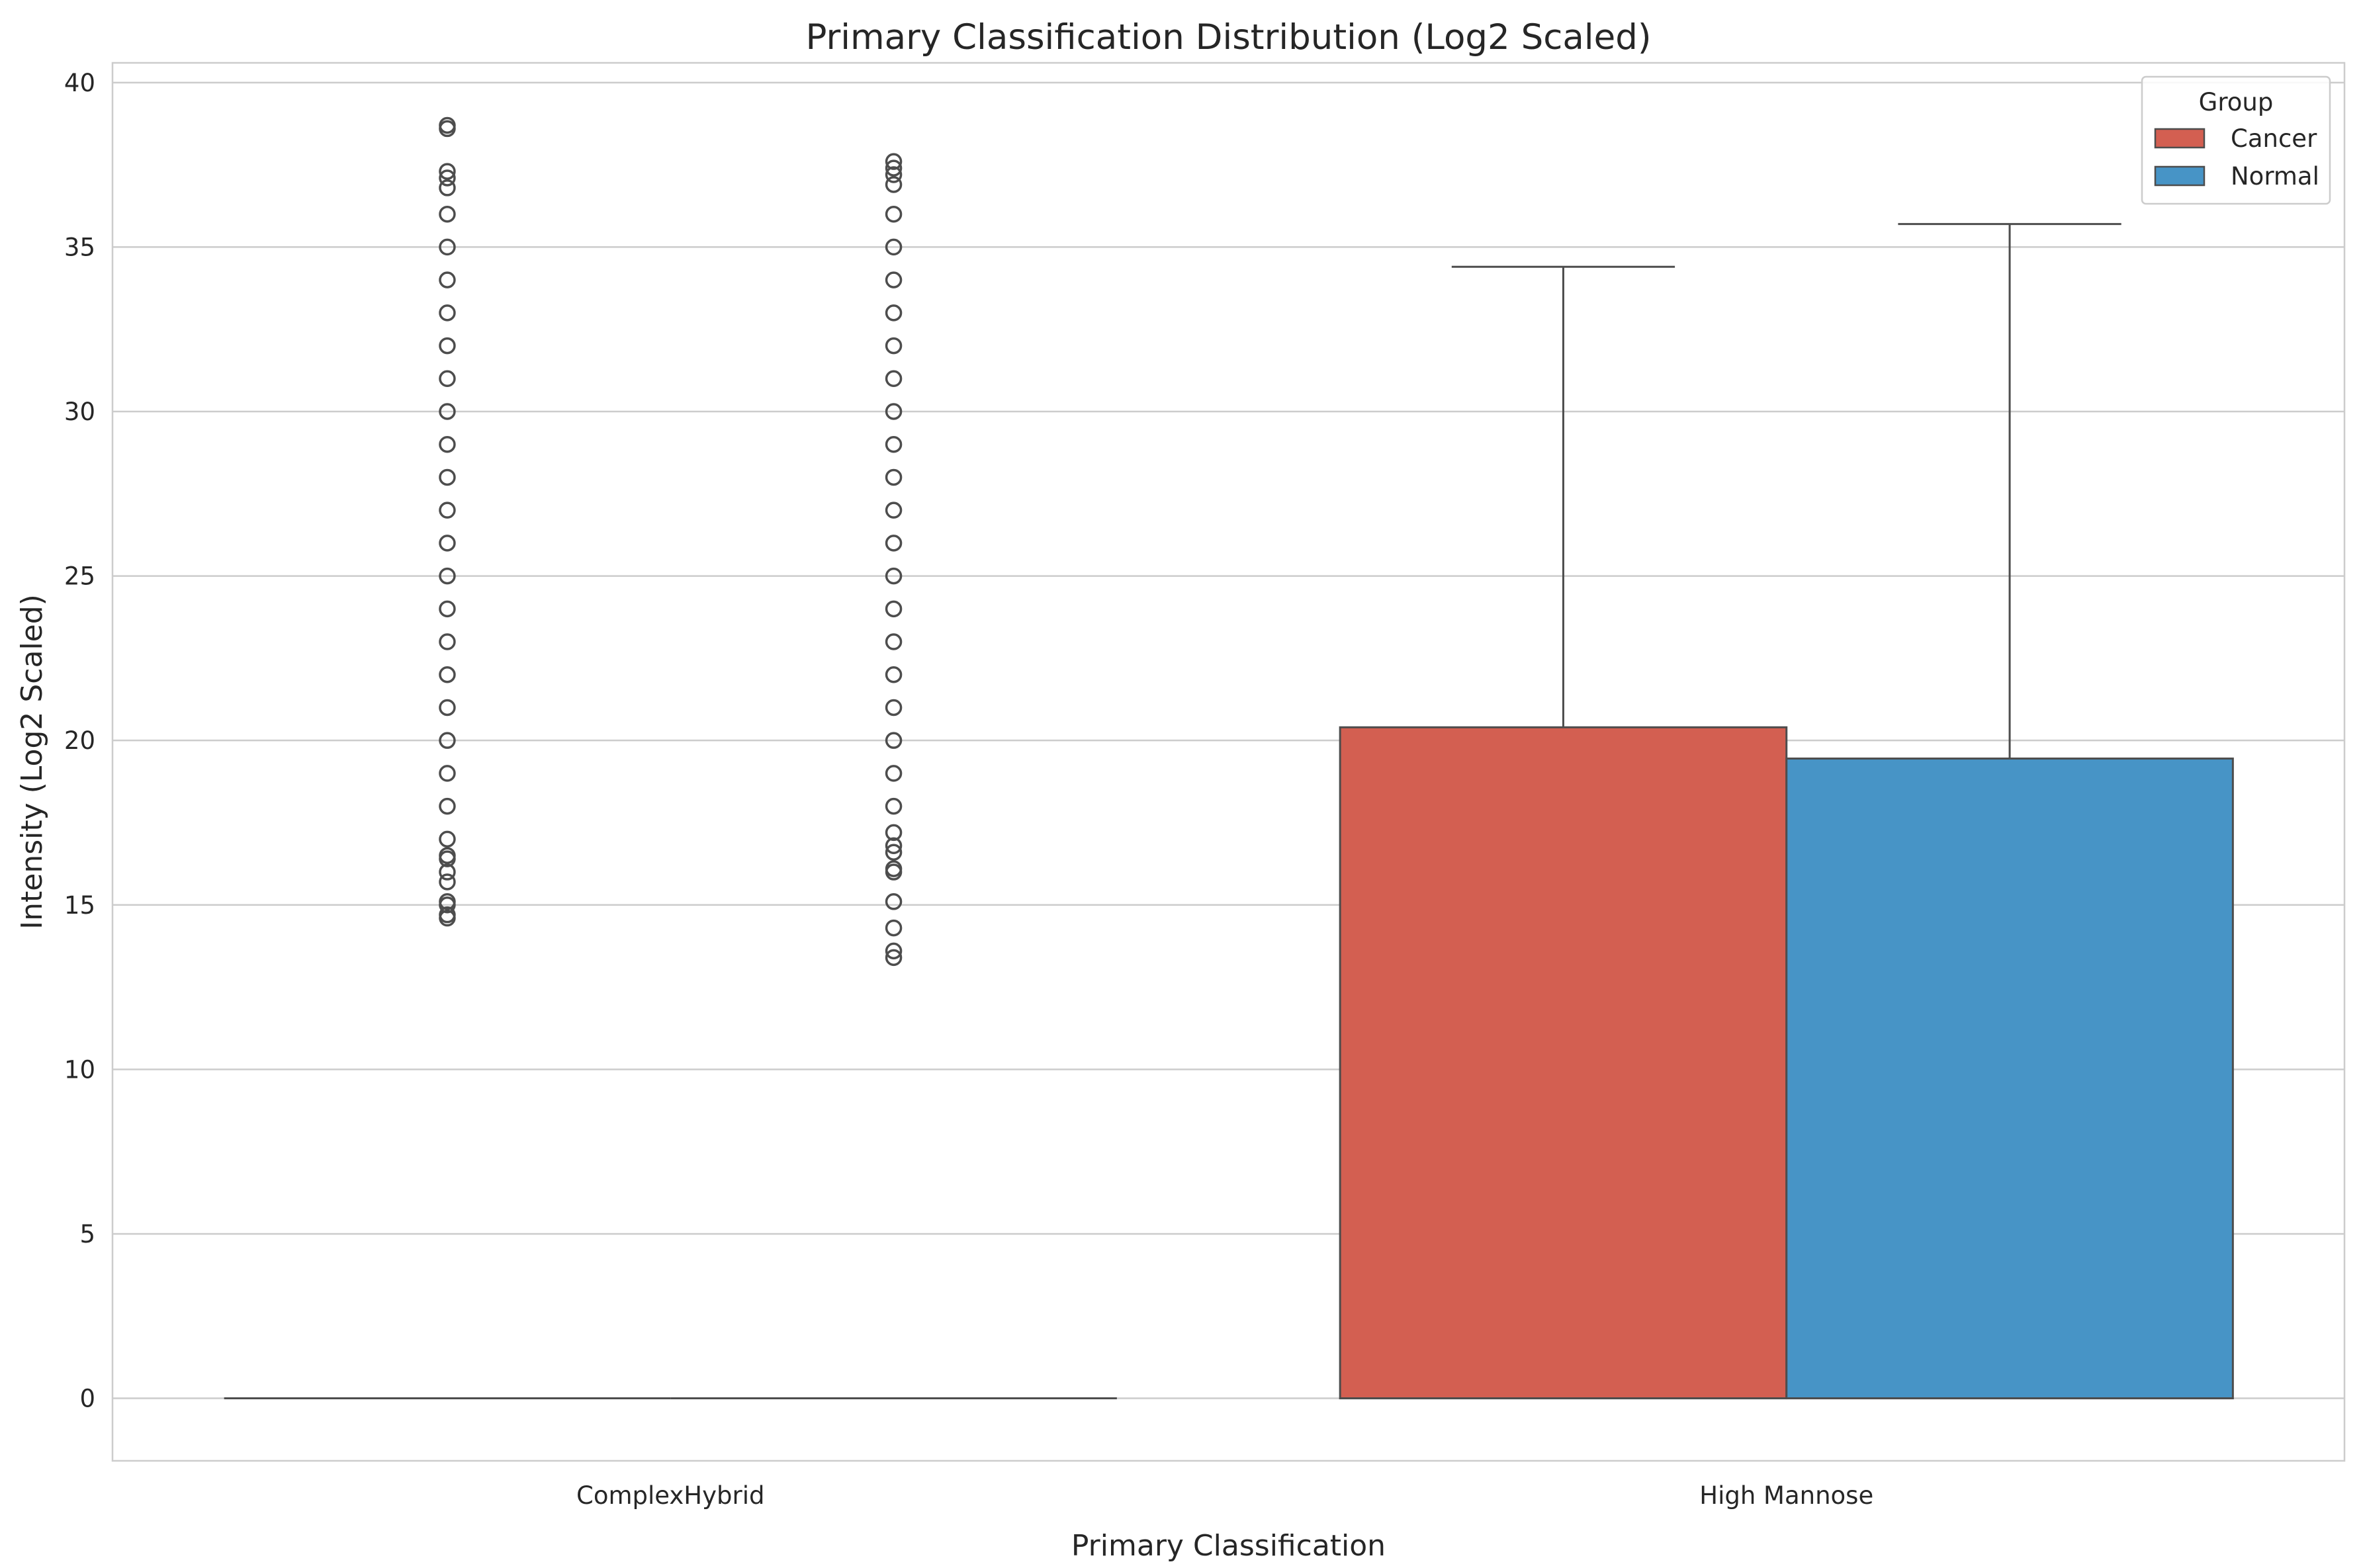 Image resolution: width=2363 pixels, height=1568 pixels. I want to click on legend-swatch-cancer, so click(2180, 139).